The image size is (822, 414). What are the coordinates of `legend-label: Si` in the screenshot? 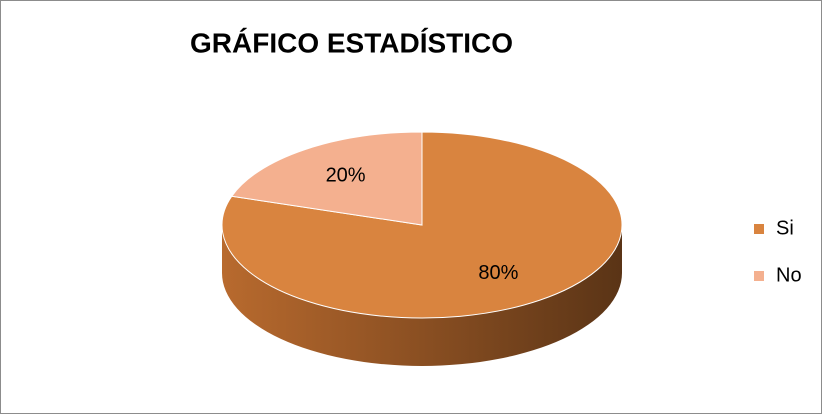 It's located at (785, 228).